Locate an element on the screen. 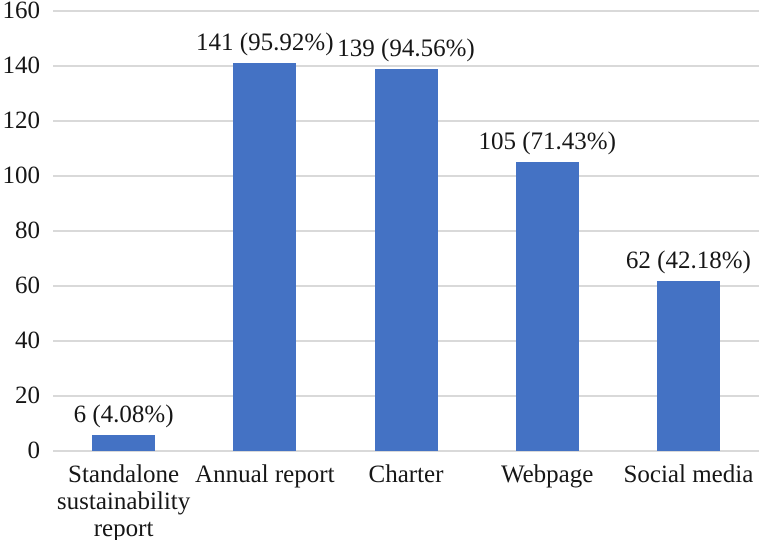  x-axis-category-label-social-media: Social media is located at coordinates (688, 474).